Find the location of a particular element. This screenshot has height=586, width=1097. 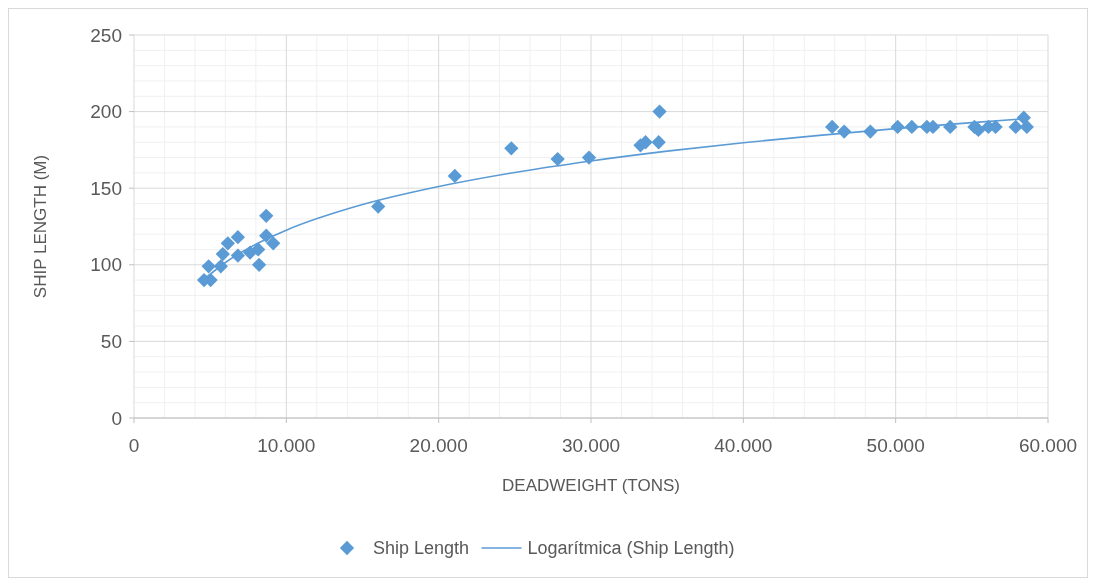

x-tick-label: 50.000 is located at coordinates (895, 445).